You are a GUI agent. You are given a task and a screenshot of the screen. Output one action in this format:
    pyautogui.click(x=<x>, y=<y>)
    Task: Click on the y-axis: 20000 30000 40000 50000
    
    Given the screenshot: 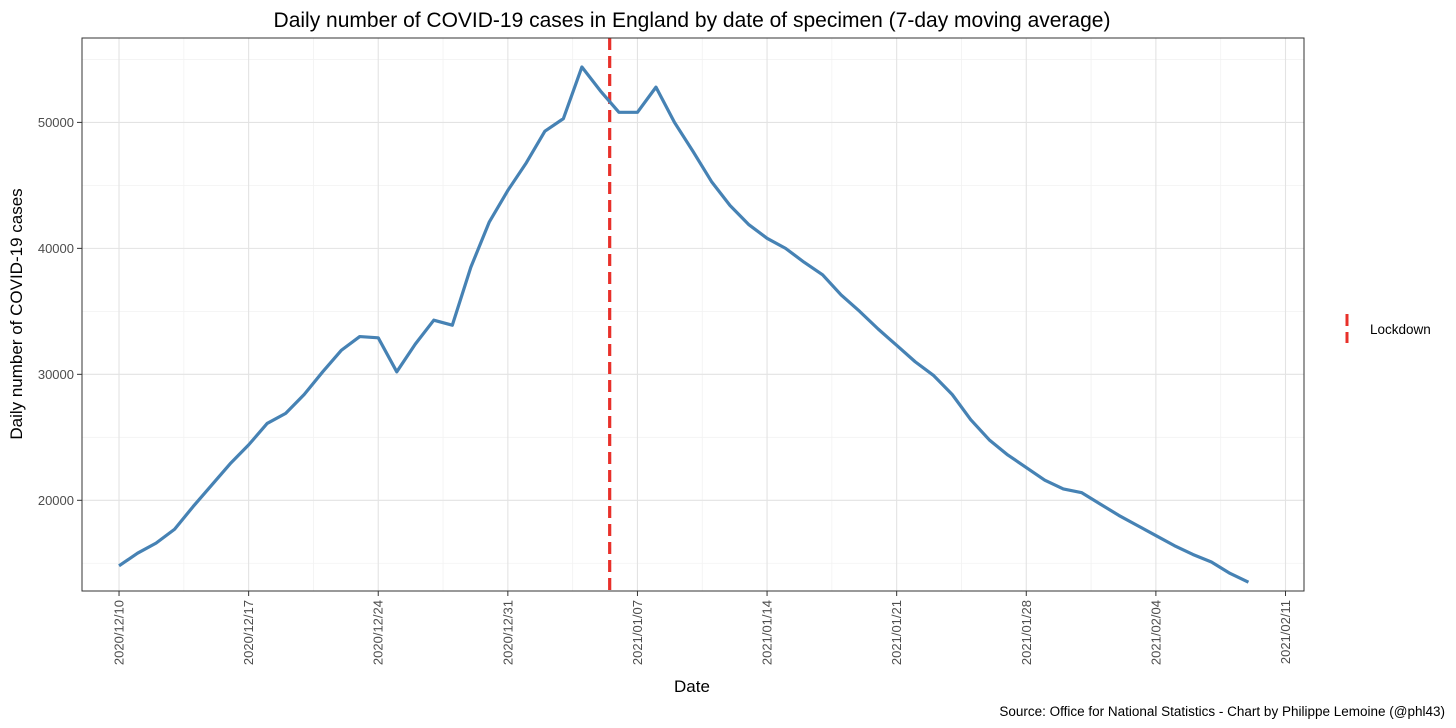 What is the action you would take?
    pyautogui.click(x=60, y=311)
    